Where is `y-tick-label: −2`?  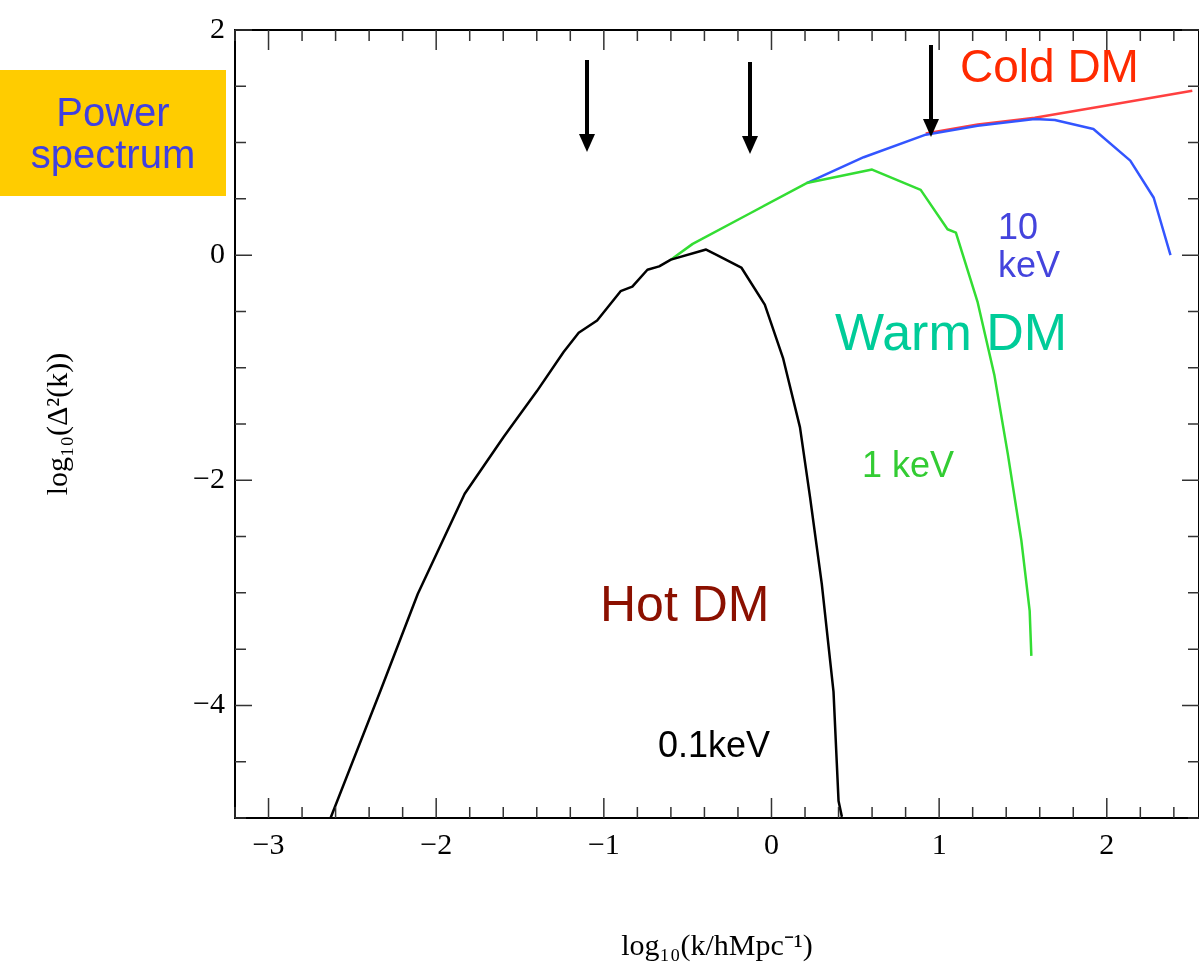 y-tick-label: −2 is located at coordinates (209, 478).